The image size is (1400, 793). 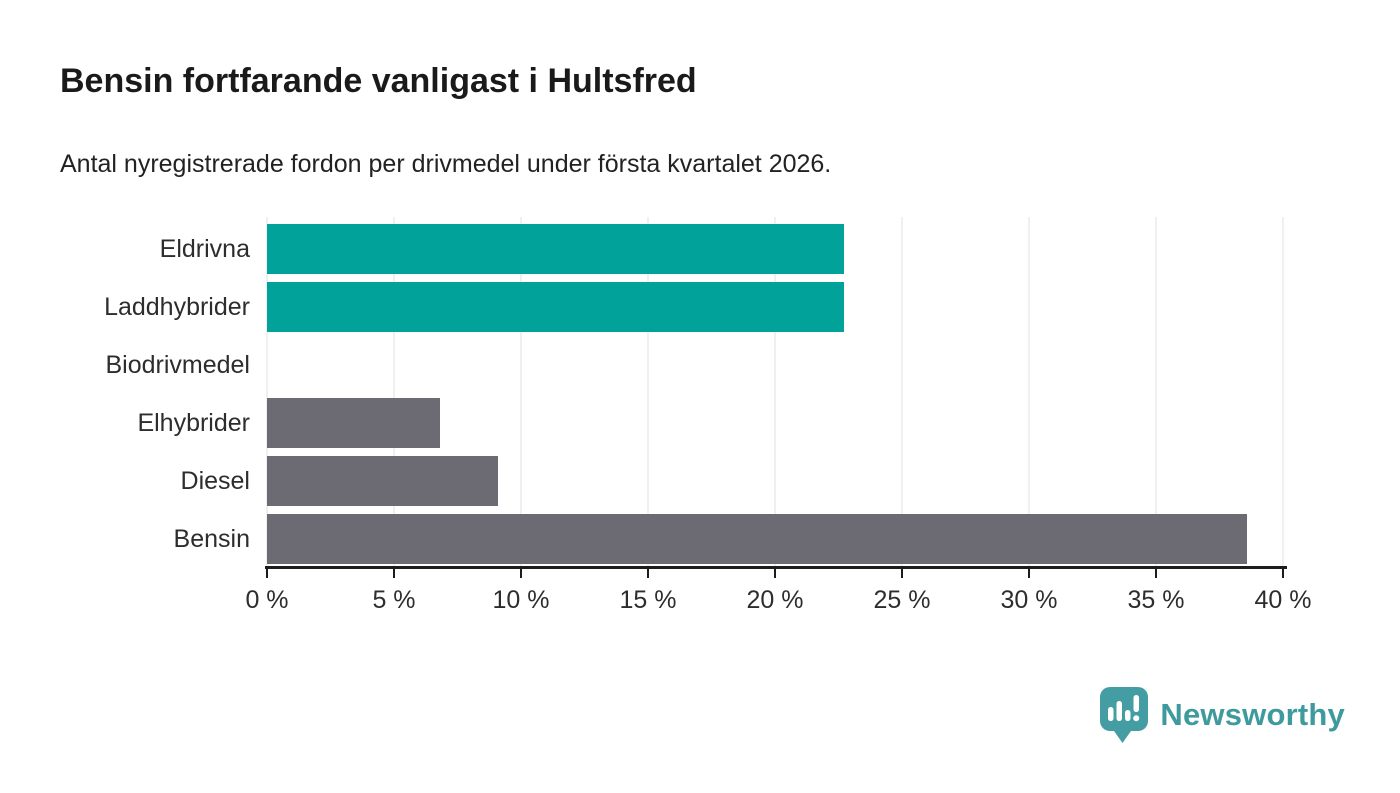 I want to click on x-tick-label-35: 35 %, so click(x=1156, y=600).